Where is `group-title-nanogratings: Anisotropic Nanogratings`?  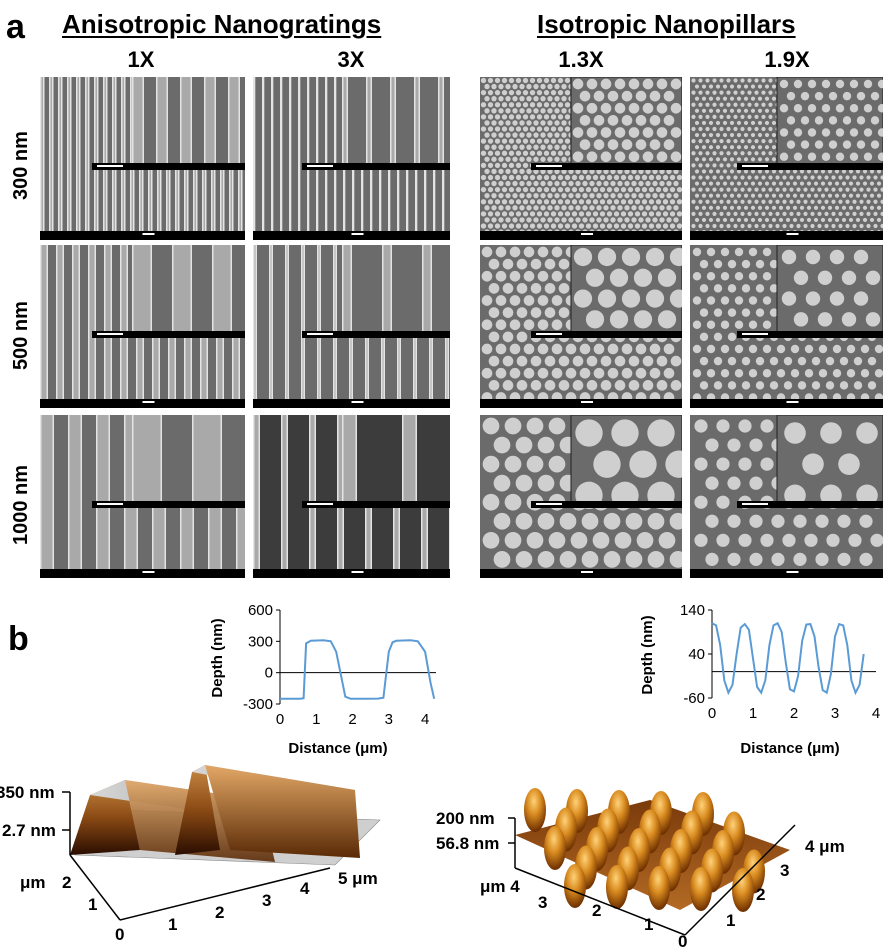
group-title-nanogratings: Anisotropic Nanogratings is located at coordinates (222, 24).